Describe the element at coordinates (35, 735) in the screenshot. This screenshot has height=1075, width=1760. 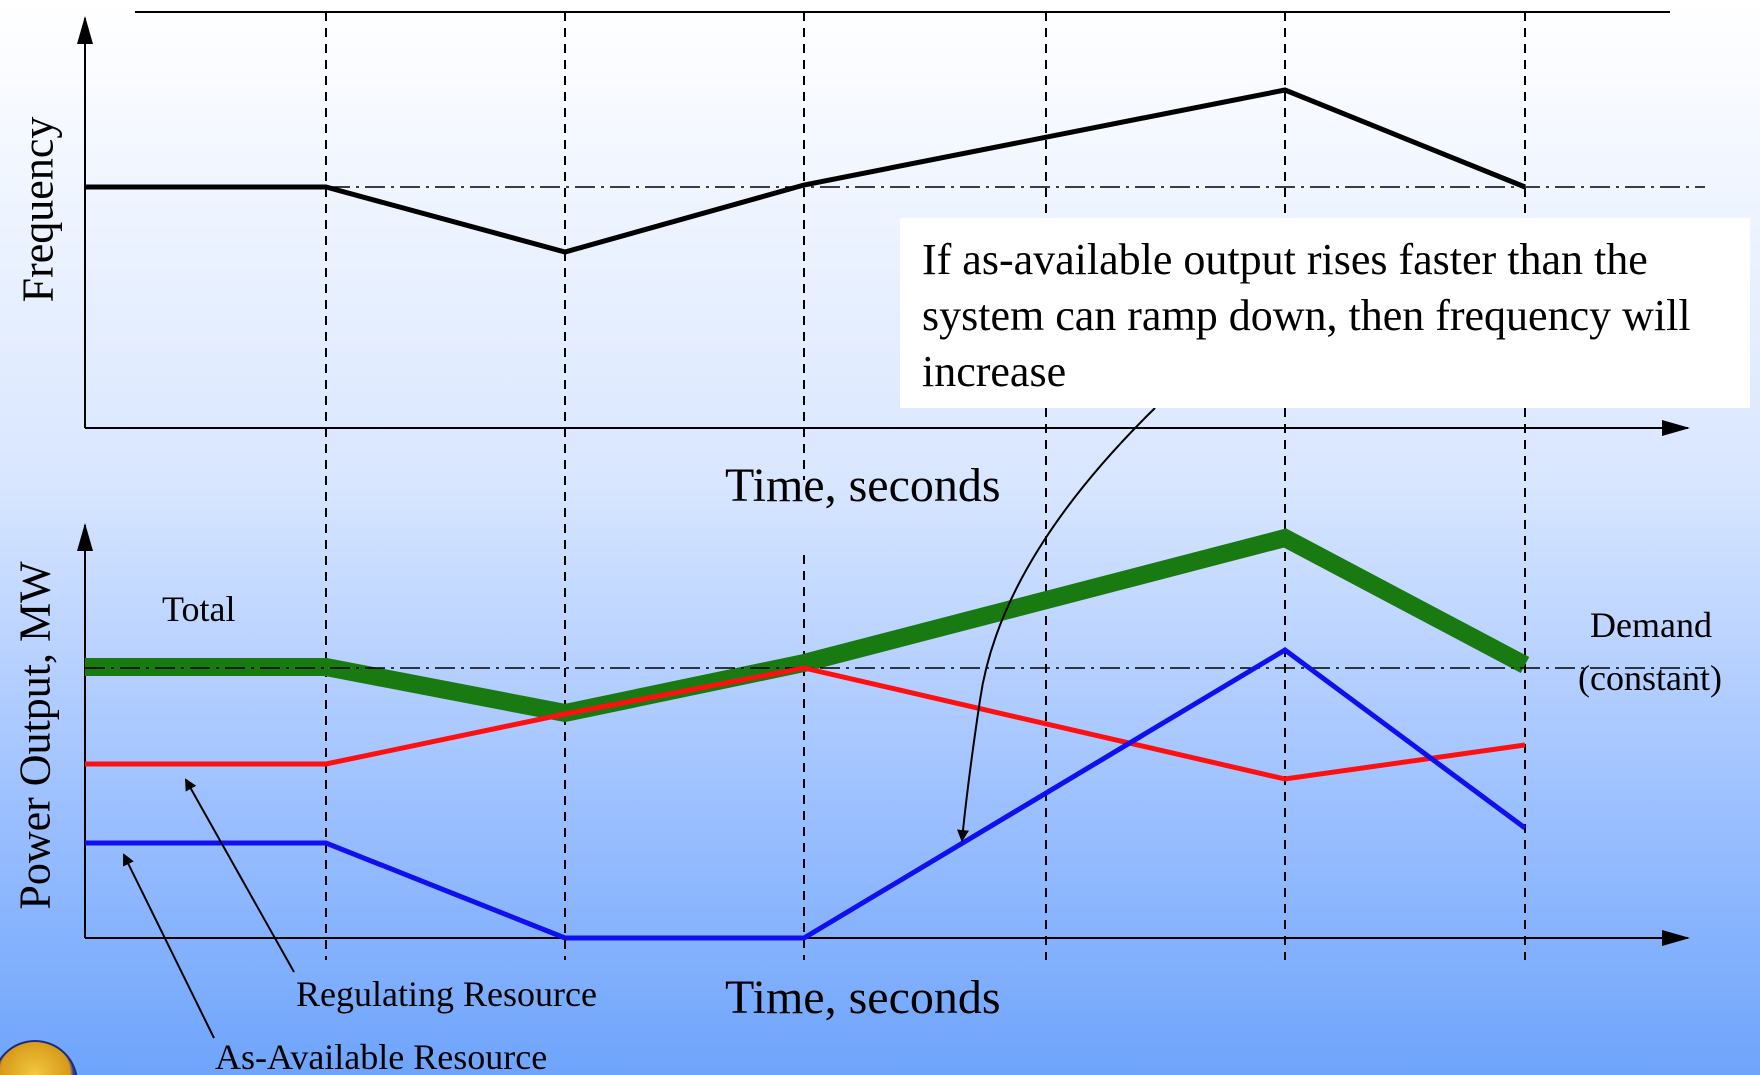
I see `bottom-y-axis-label: Power Output, MW` at that location.